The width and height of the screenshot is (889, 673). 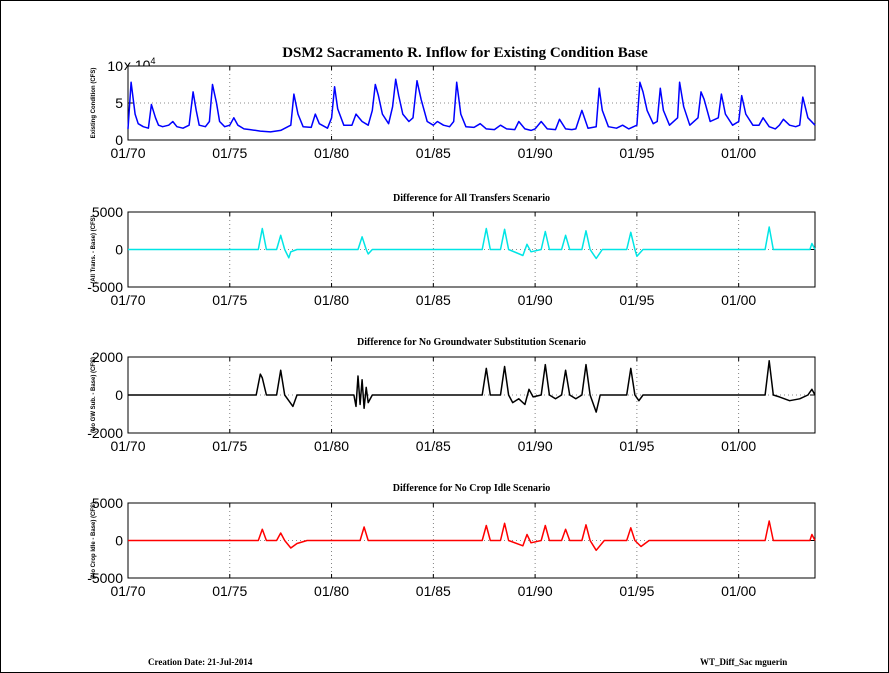 What do you see at coordinates (471, 198) in the screenshot?
I see `panel-title: Difference for All Transfers Scenario` at bounding box center [471, 198].